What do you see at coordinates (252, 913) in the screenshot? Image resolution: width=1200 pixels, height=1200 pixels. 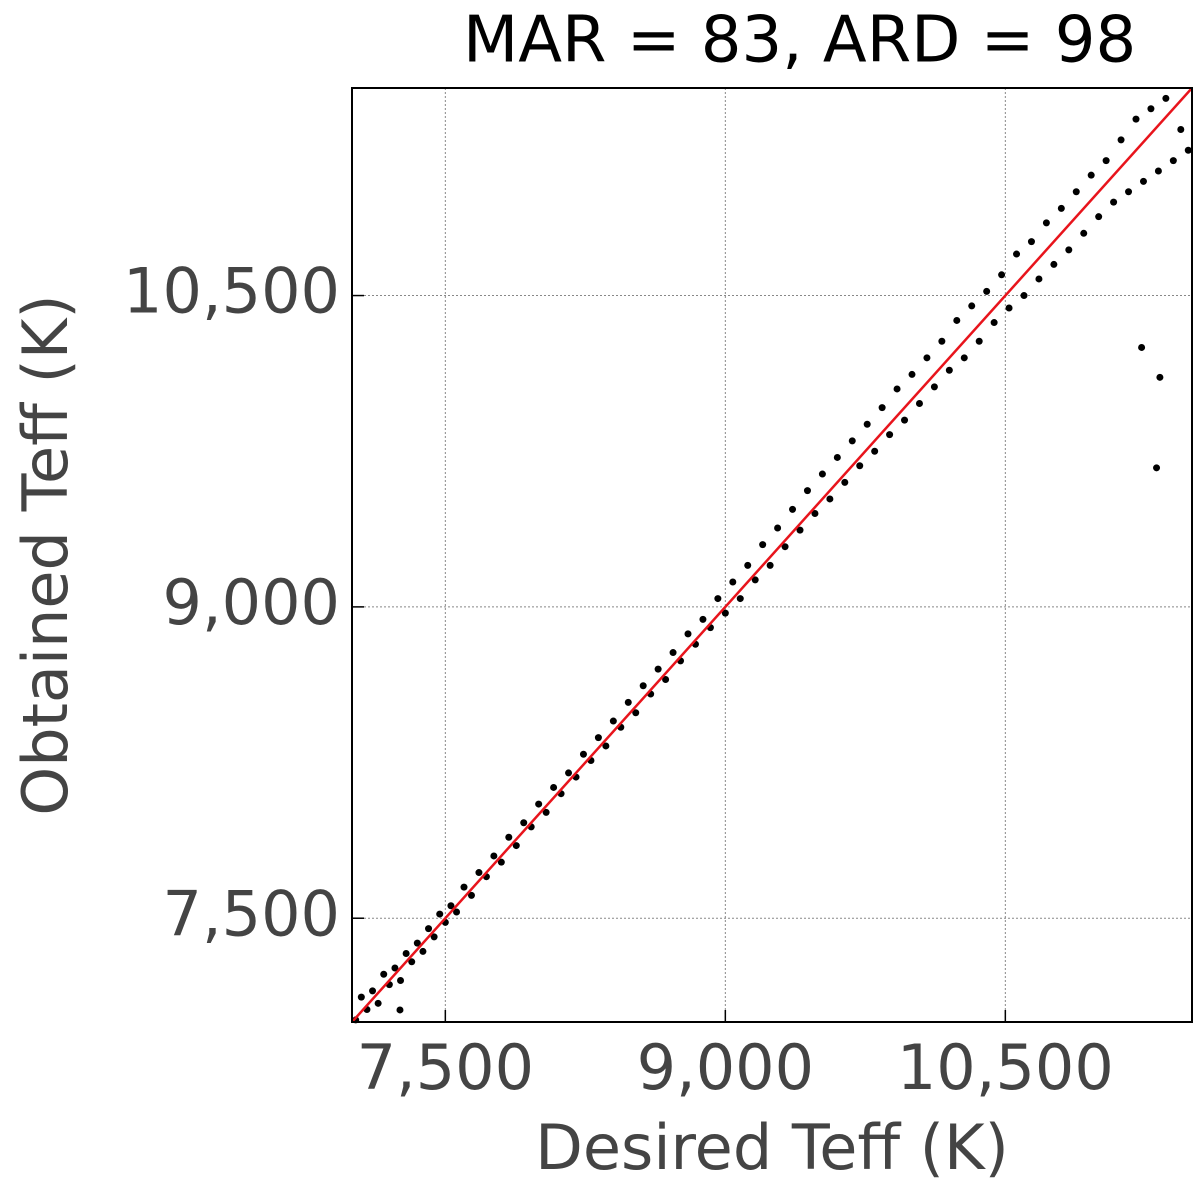 I see `y-tick-label: 7,500` at bounding box center [252, 913].